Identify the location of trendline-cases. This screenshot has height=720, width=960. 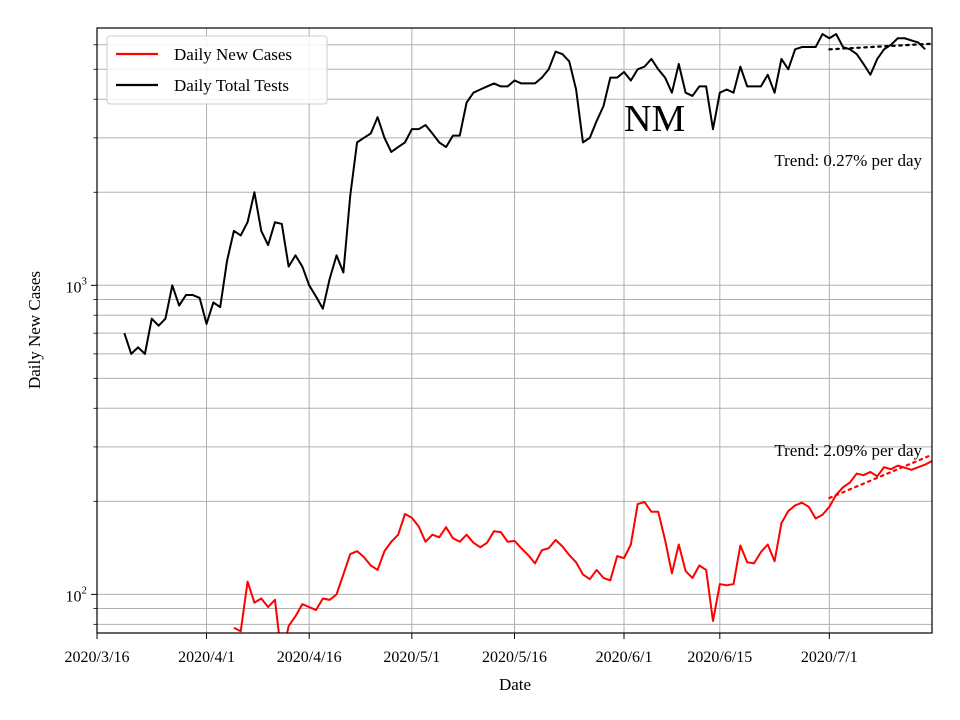
(880, 476).